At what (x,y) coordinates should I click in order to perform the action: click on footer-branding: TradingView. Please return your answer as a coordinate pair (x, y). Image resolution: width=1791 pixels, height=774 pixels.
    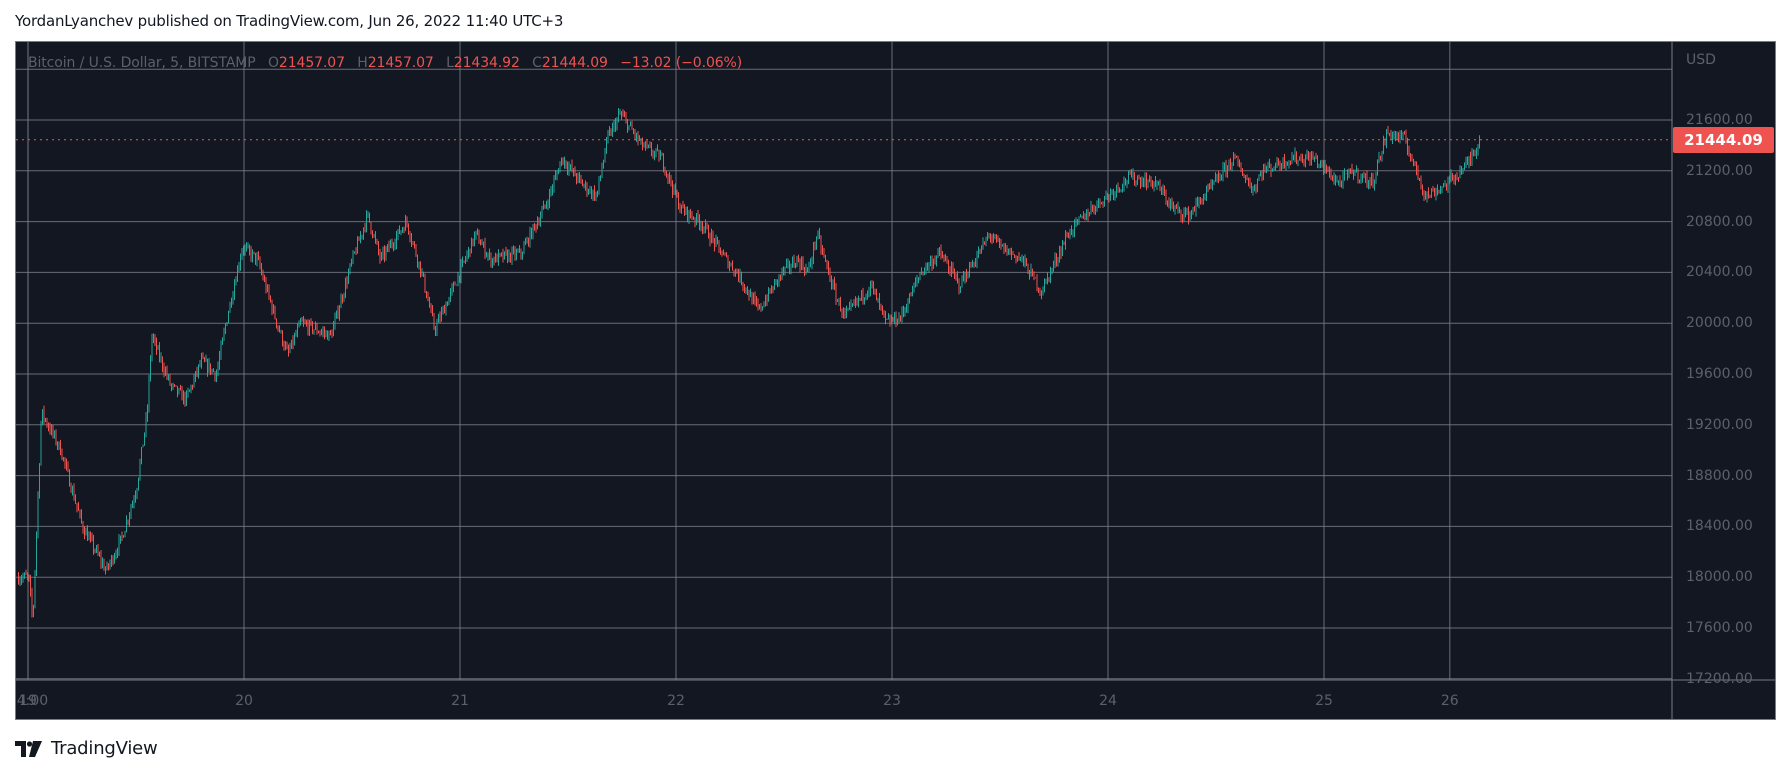
    Looking at the image, I should click on (86, 748).